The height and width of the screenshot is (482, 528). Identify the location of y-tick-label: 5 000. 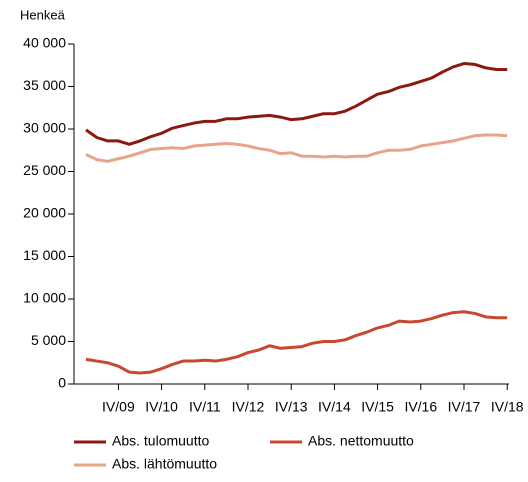
(48, 340).